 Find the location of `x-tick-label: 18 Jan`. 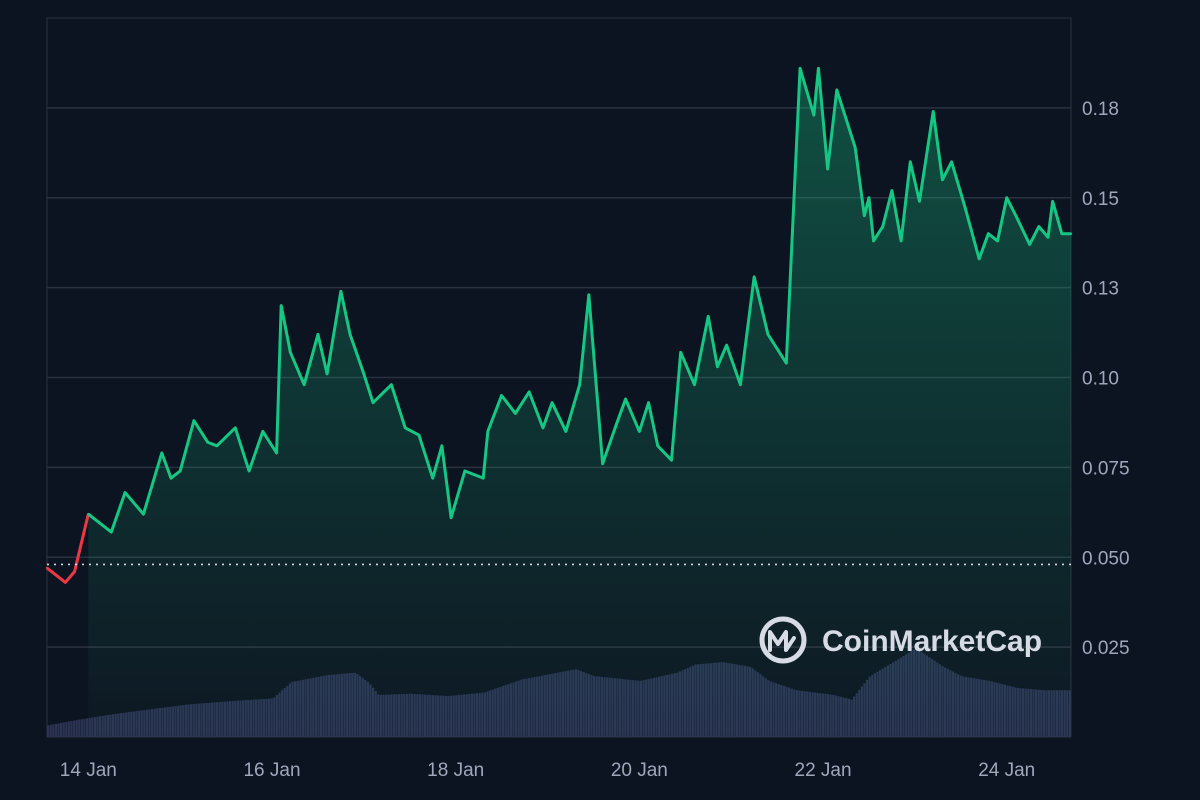

x-tick-label: 18 Jan is located at coordinates (455, 770).